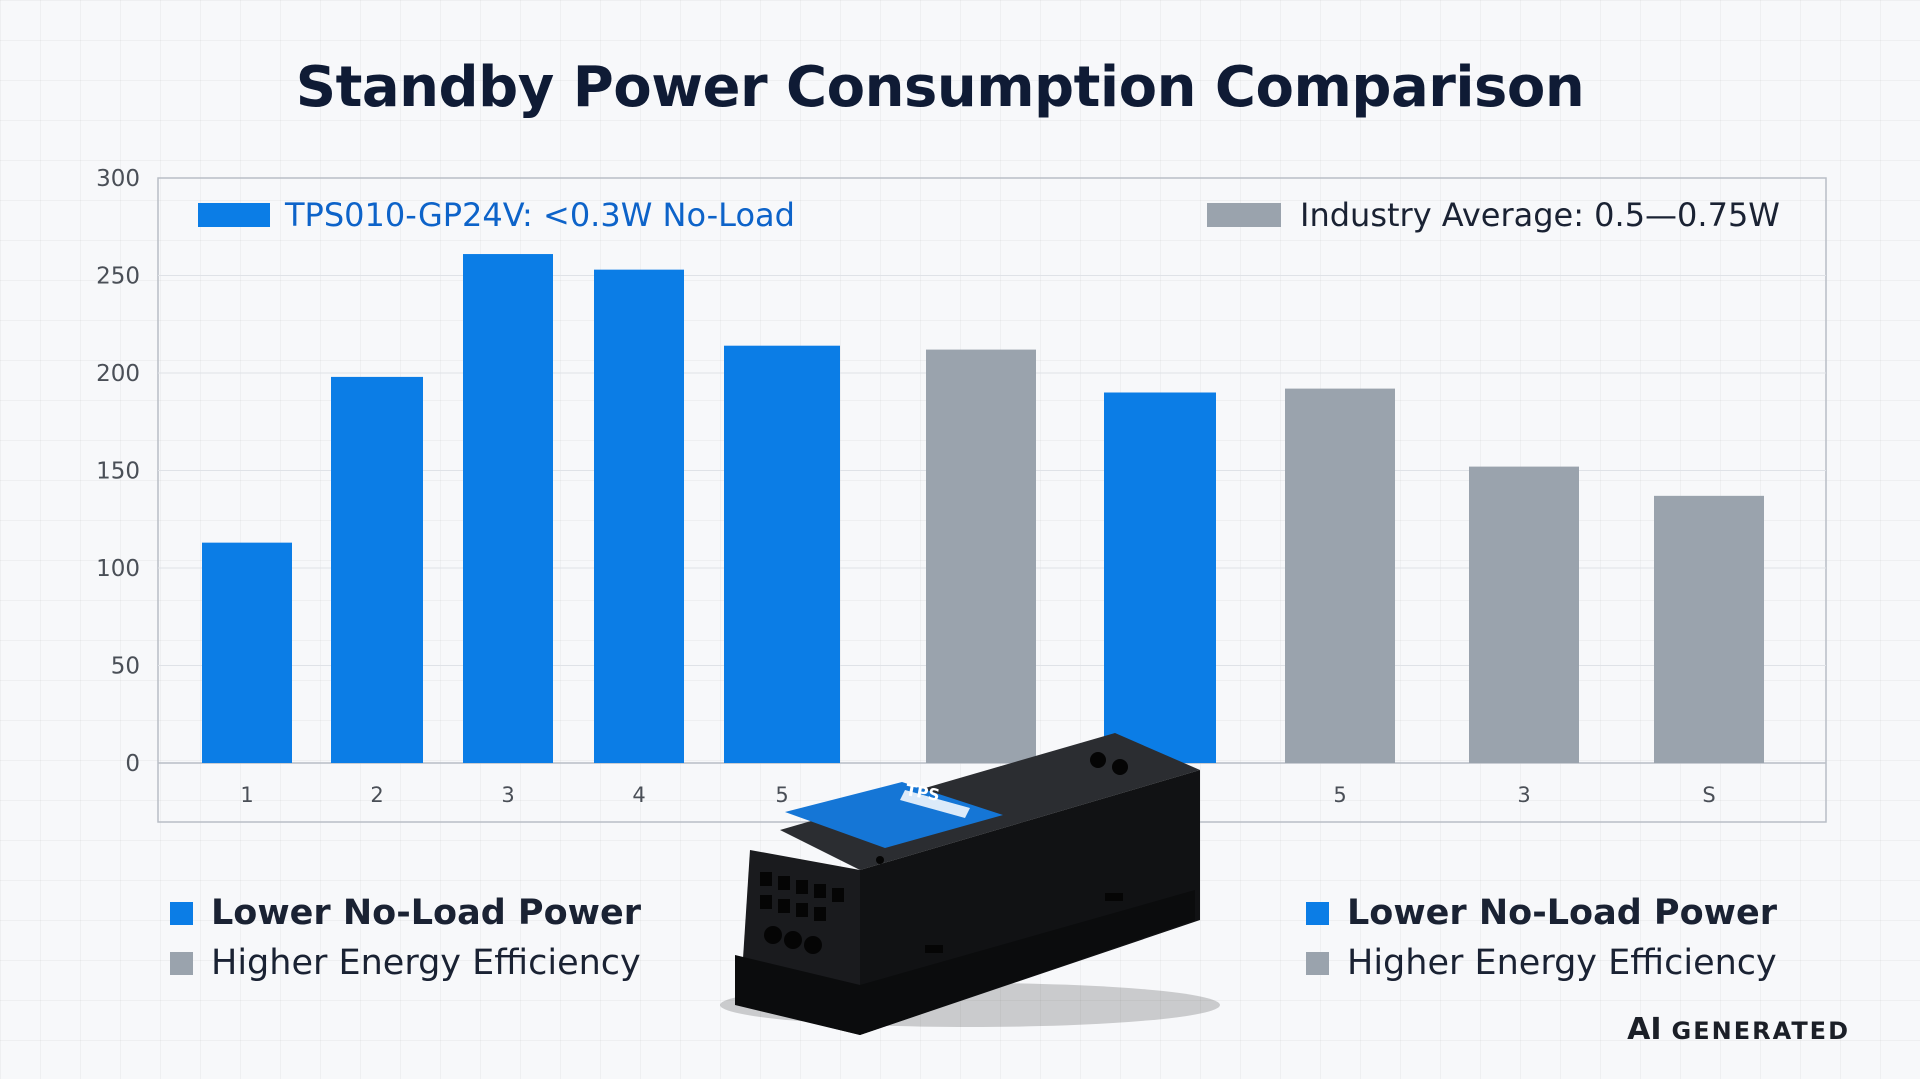 Image resolution: width=1920 pixels, height=1079 pixels. What do you see at coordinates (1644, 1029) in the screenshot?
I see `watermark-ai: AI` at bounding box center [1644, 1029].